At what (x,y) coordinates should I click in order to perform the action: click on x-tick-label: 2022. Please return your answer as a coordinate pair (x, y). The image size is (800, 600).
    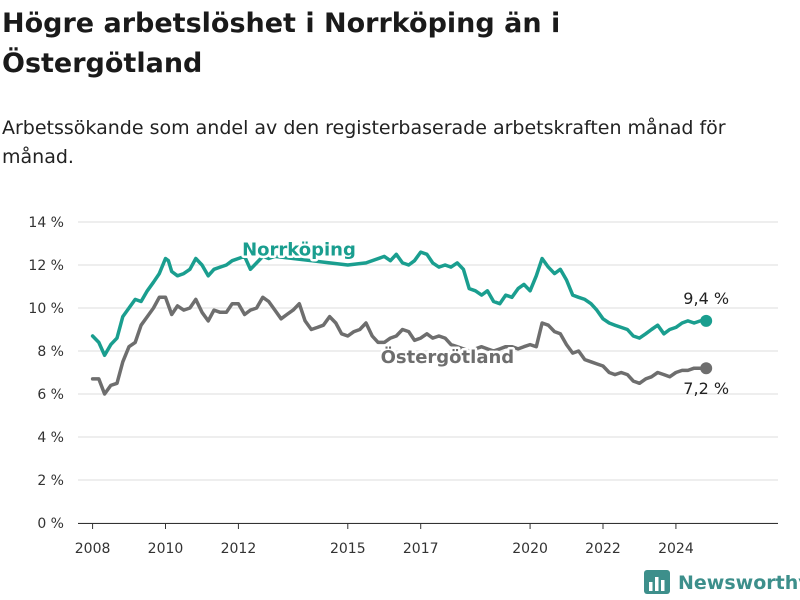
    Looking at the image, I should click on (603, 549).